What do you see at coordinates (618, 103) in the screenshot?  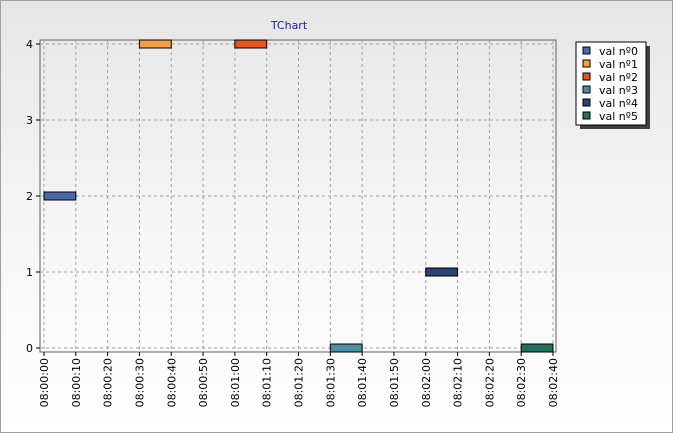 I see `legend-label: val nº4` at bounding box center [618, 103].